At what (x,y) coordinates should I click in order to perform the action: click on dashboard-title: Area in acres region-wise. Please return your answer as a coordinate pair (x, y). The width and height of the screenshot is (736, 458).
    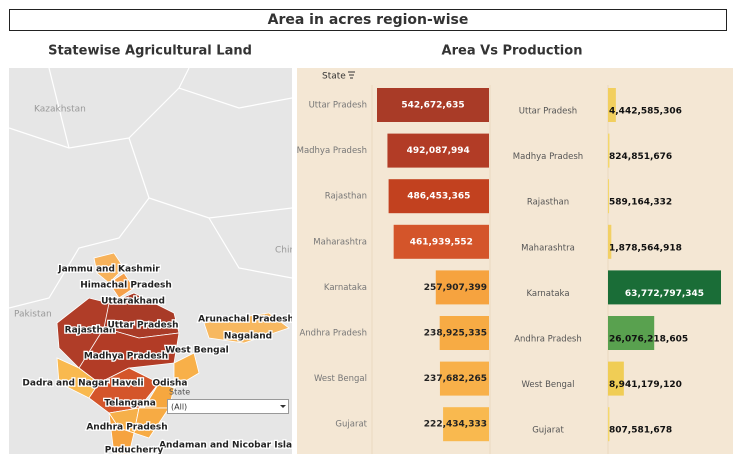
    Looking at the image, I should click on (368, 20).